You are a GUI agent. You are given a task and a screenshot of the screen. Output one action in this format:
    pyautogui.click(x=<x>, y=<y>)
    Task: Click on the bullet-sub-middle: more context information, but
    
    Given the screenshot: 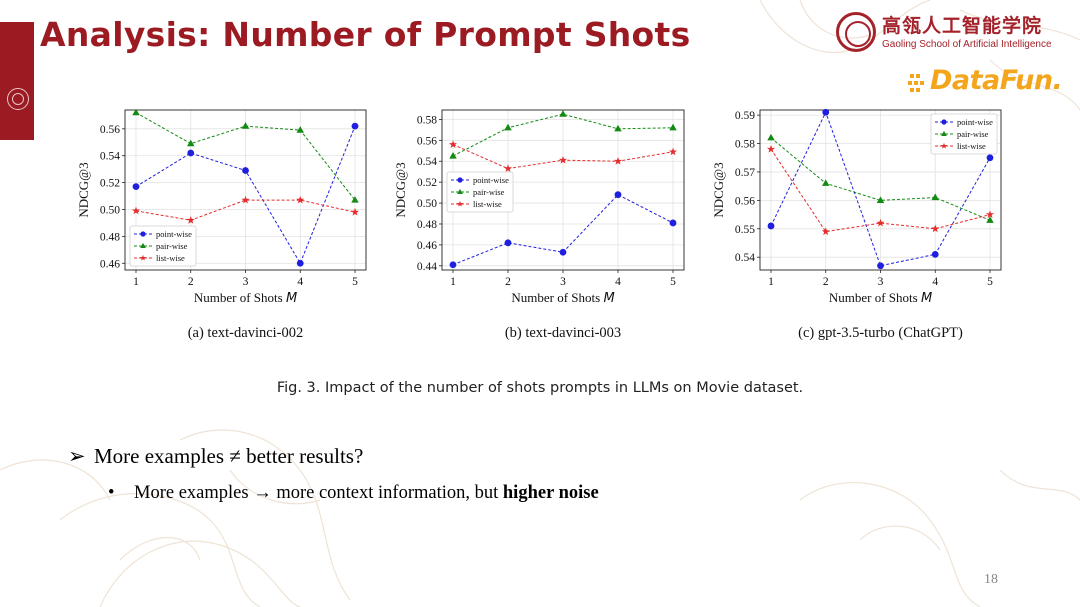 What is the action you would take?
    pyautogui.click(x=387, y=493)
    